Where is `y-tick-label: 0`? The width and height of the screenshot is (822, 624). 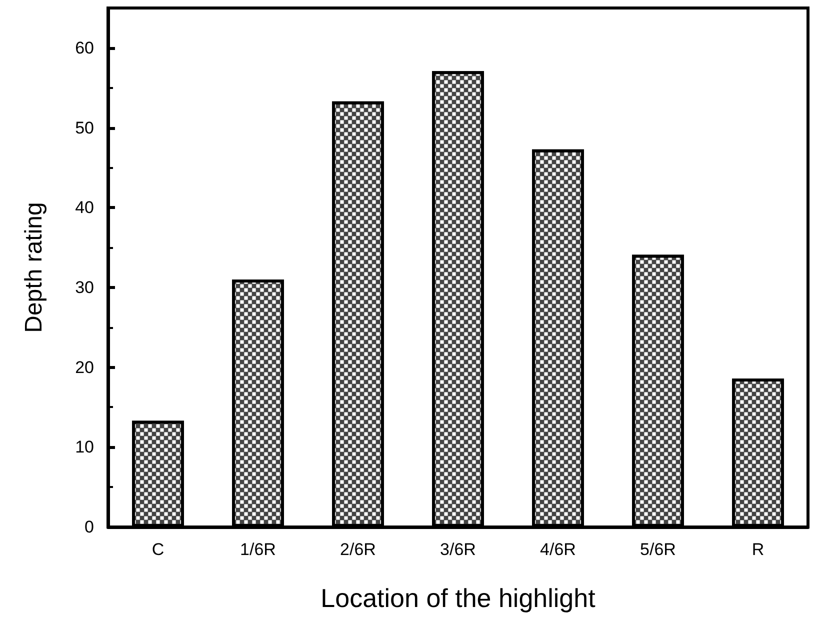 y-tick-label: 0 is located at coordinates (89, 527).